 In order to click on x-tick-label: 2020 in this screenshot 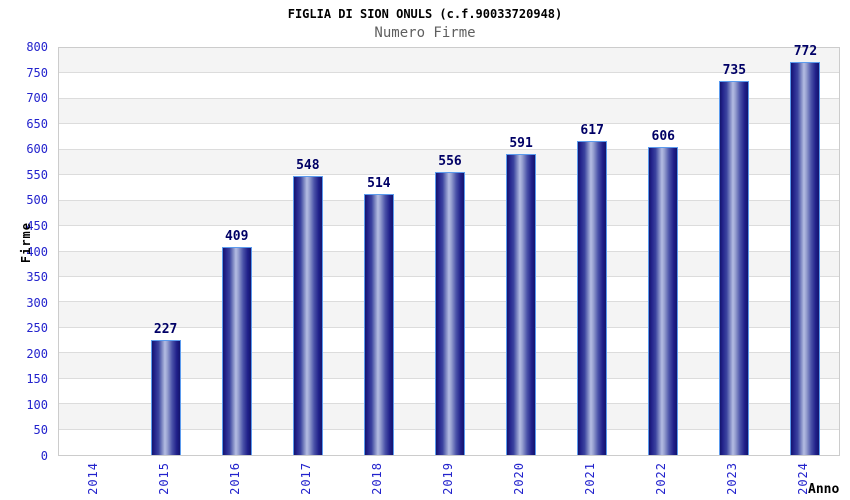, I will do `click(519, 478)`.